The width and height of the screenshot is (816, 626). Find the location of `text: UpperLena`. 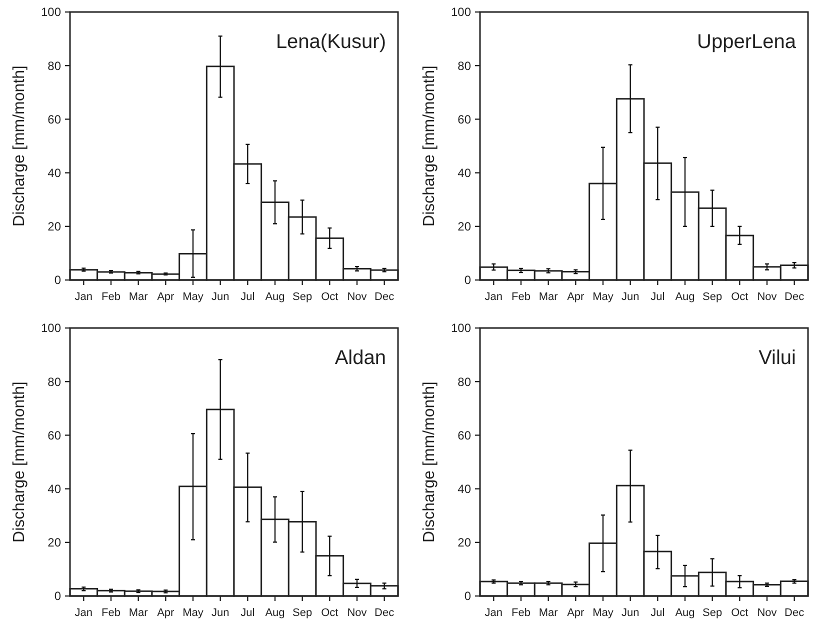

text: UpperLena is located at coordinates (747, 42).